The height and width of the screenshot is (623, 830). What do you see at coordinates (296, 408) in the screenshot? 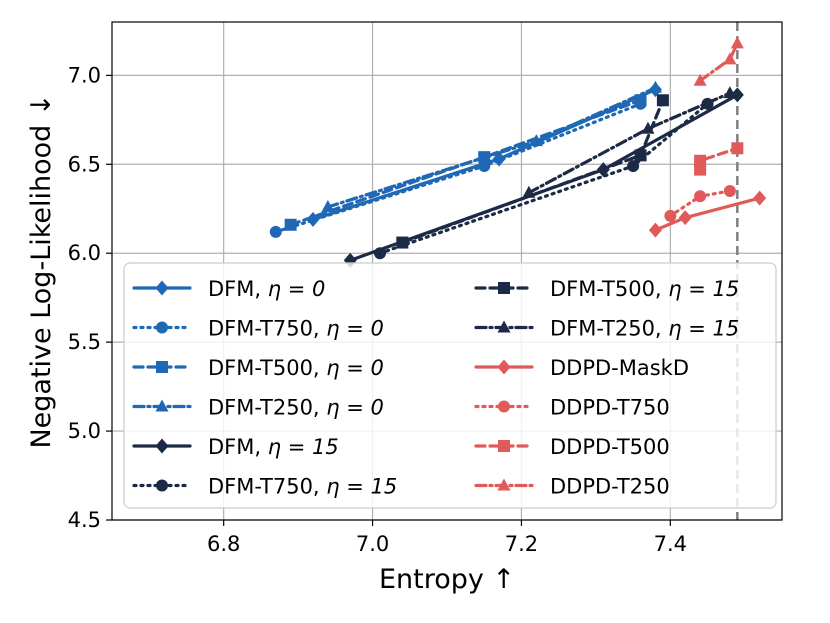
I see `legend-label: DFM-T250, η = 0` at bounding box center [296, 408].